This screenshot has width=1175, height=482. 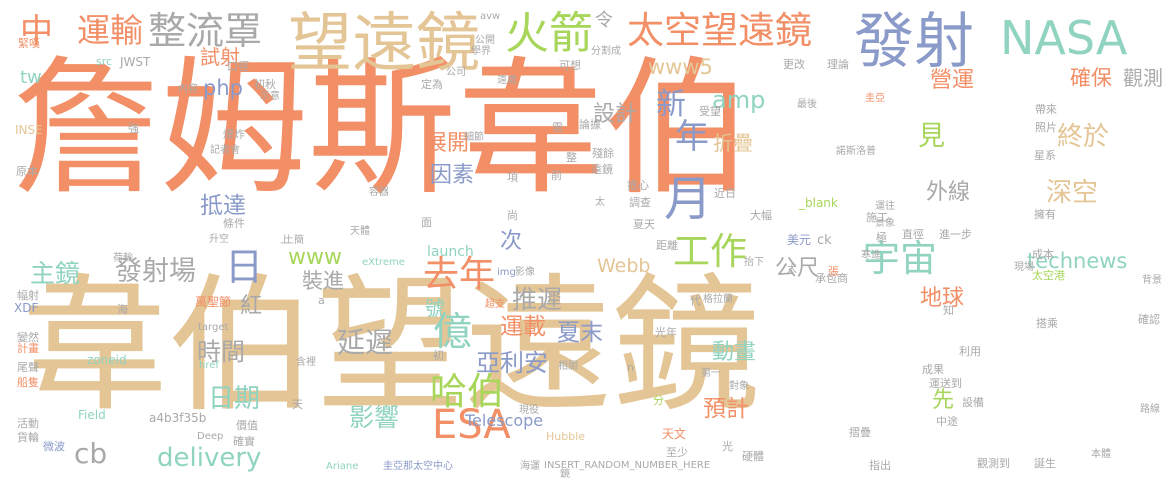 I want to click on cloud-word: 觀測, so click(x=1143, y=78).